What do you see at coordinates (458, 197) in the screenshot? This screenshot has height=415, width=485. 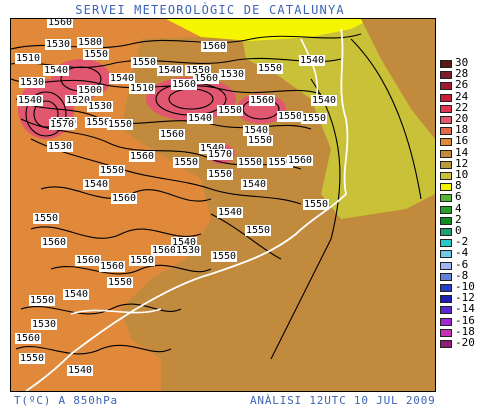 I see `legend-label: 6` at bounding box center [458, 197].